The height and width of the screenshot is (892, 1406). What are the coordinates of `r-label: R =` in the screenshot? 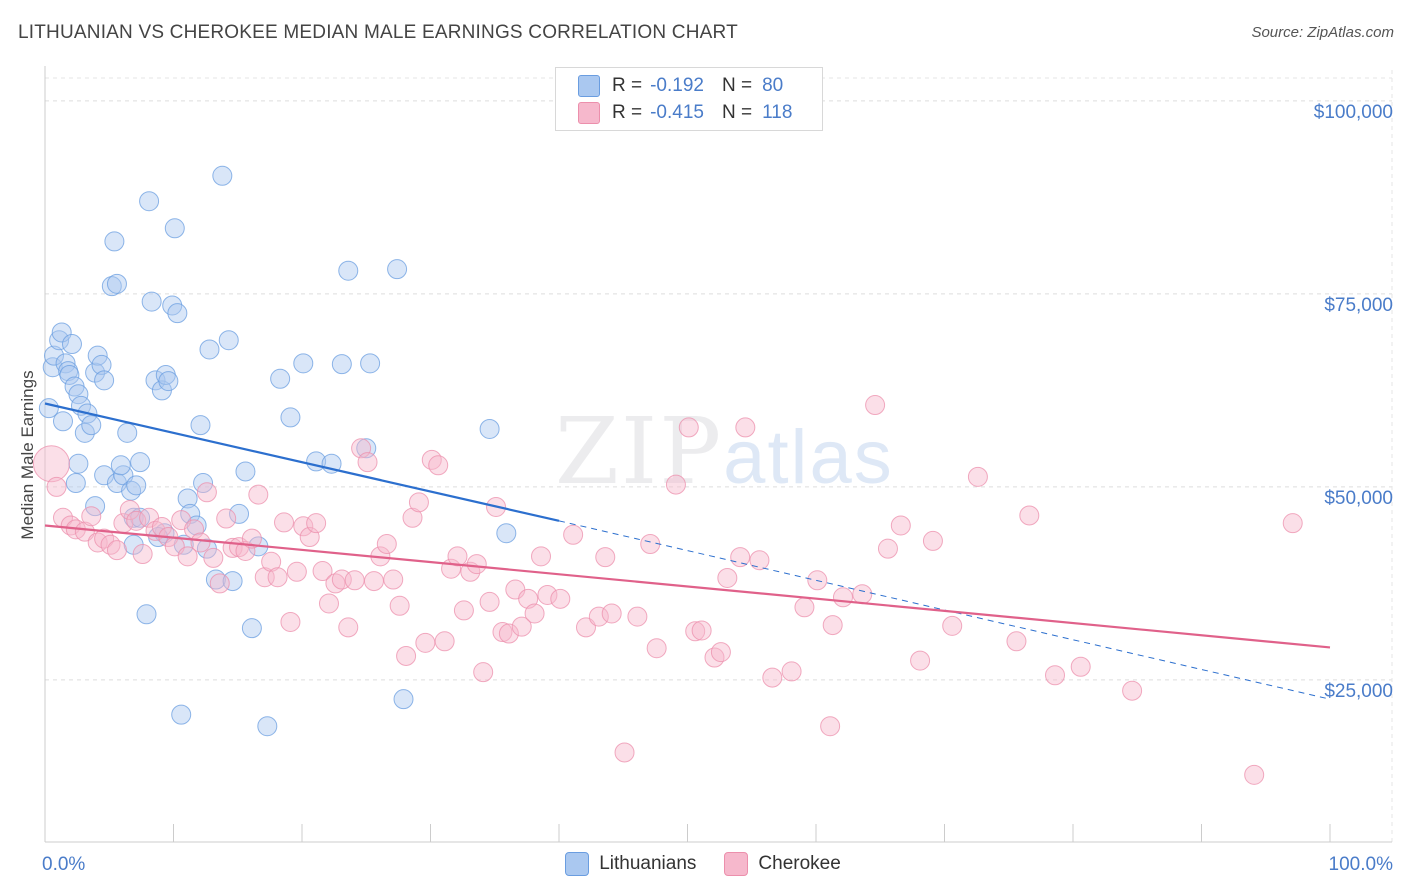 It's located at (627, 85).